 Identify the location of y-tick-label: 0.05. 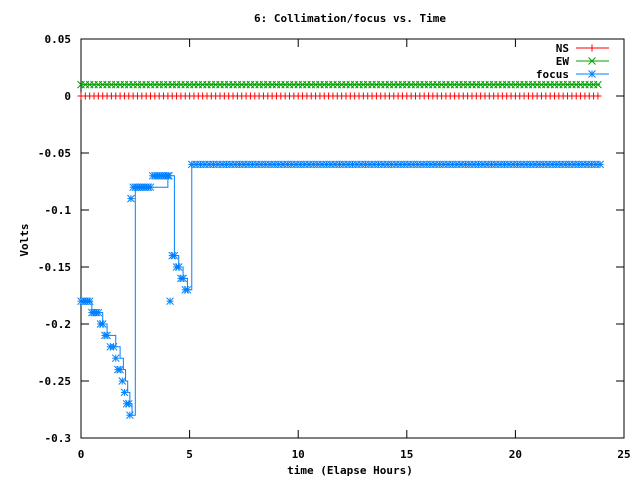
(58, 39).